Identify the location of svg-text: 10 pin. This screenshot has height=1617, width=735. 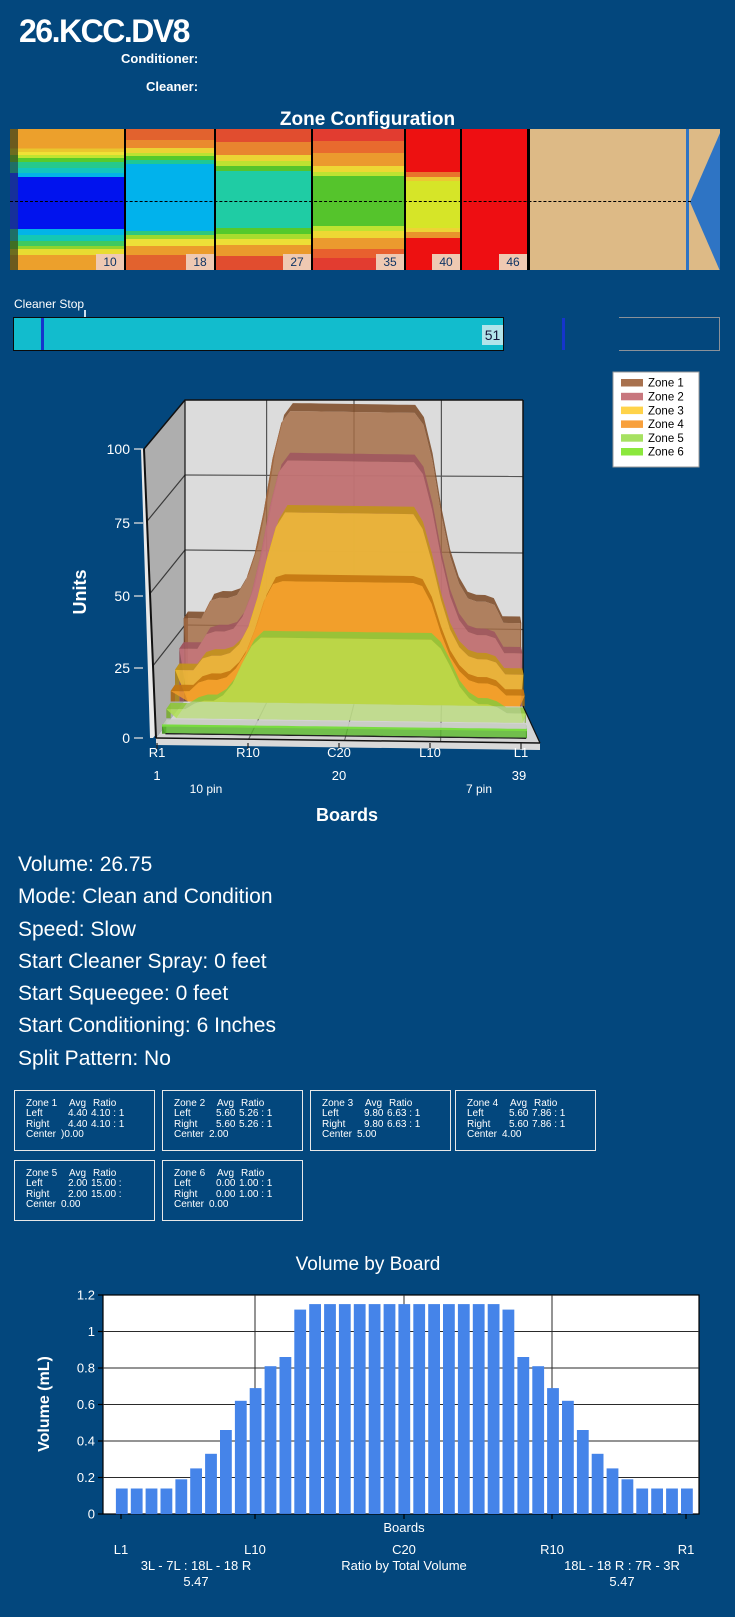
(206, 789).